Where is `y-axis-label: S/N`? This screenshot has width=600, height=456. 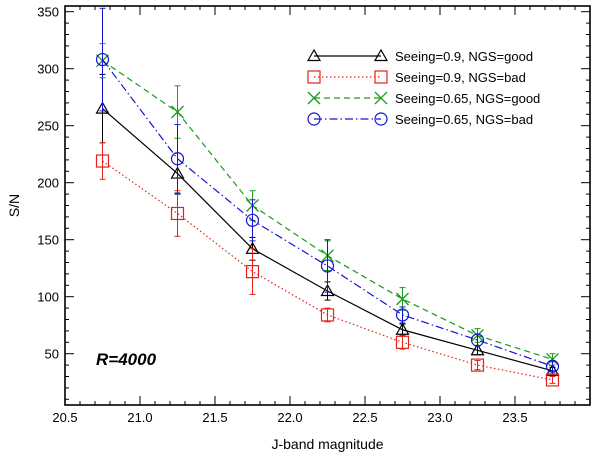
y-axis-label: S/N is located at coordinates (14, 205).